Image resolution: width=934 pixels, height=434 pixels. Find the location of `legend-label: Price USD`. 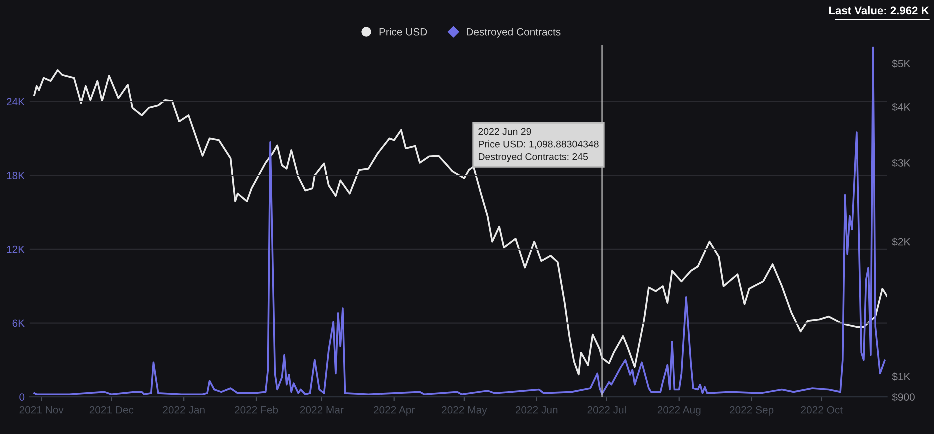

legend-label: Price USD is located at coordinates (404, 32).